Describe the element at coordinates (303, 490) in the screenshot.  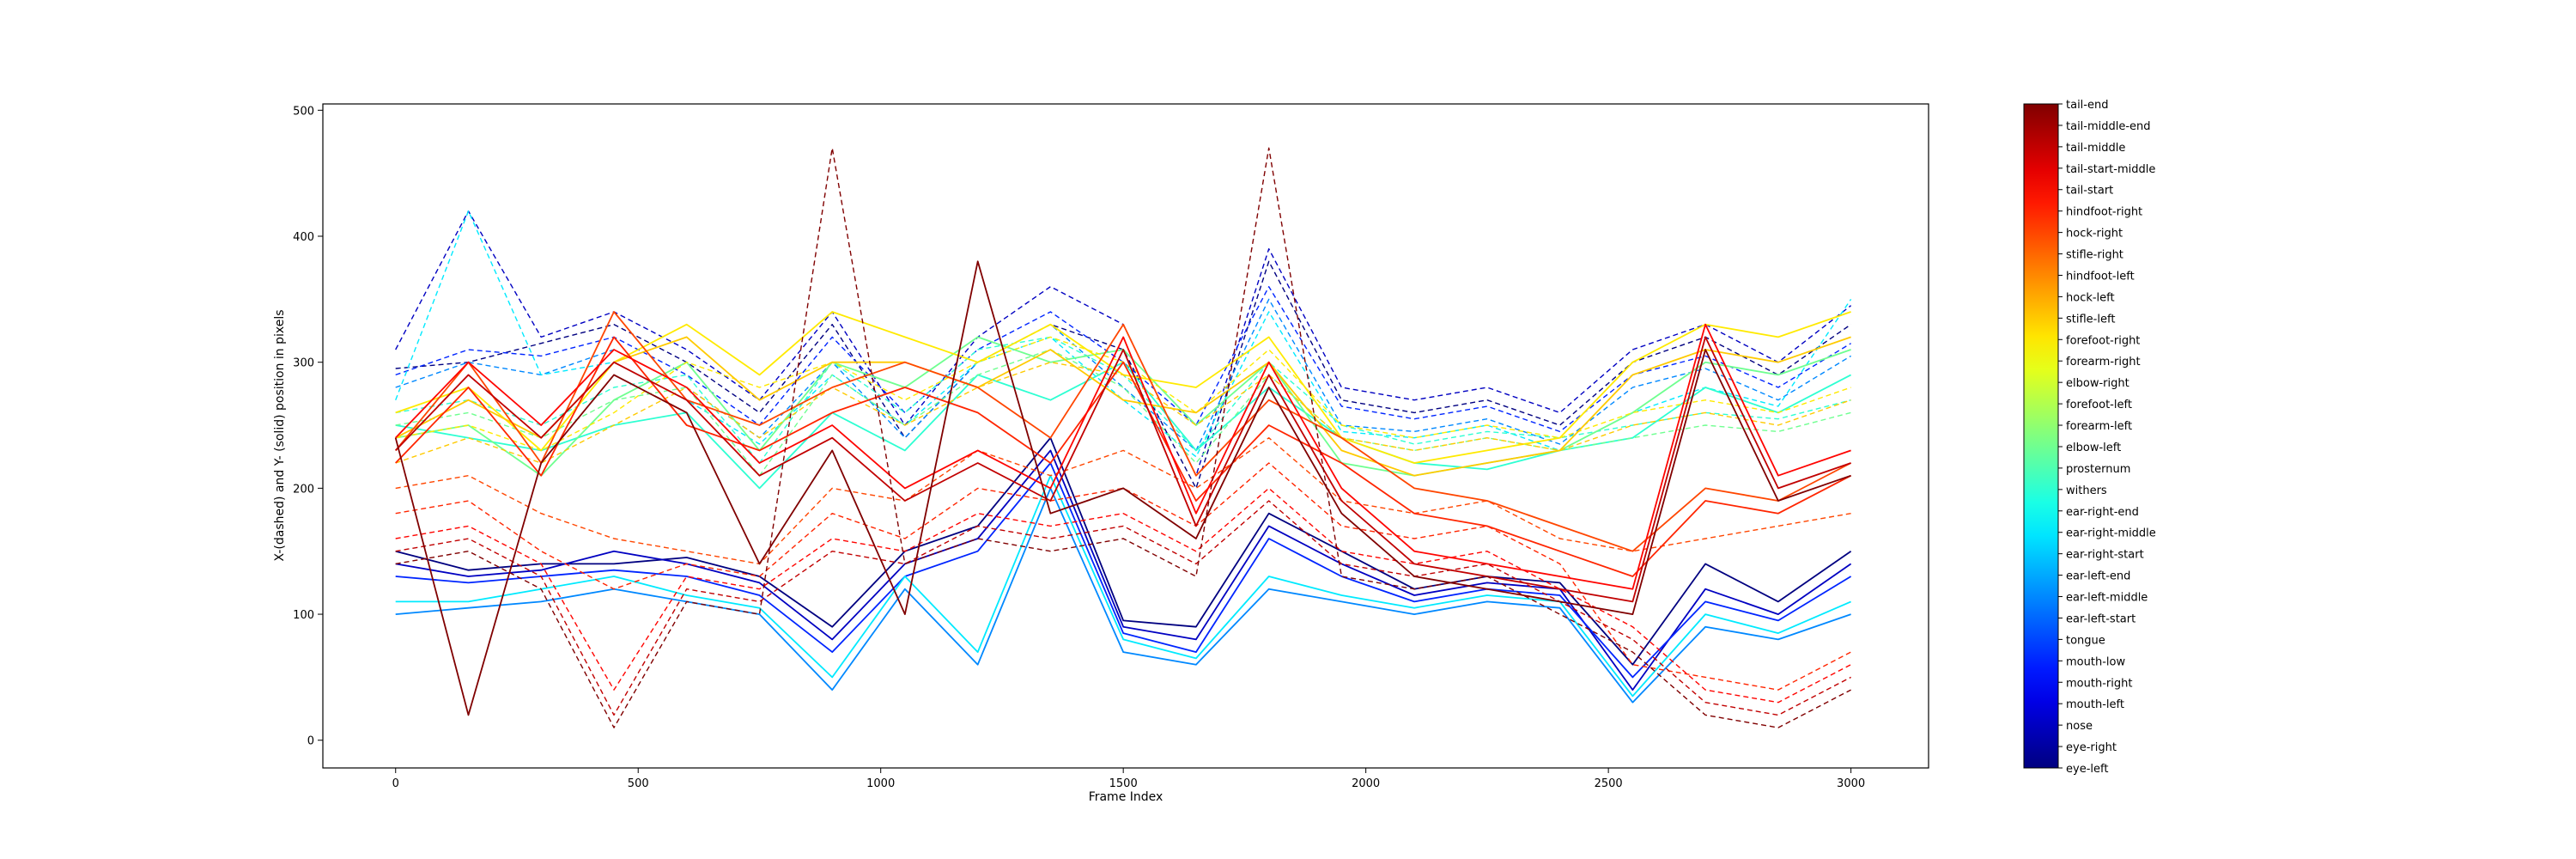
I see `y-tick-label: 200` at that location.